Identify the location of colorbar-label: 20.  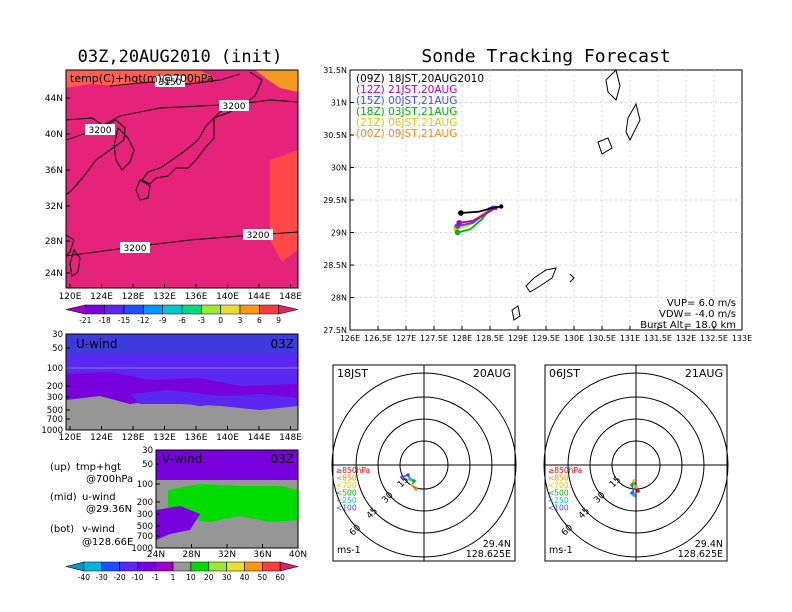
(209, 577).